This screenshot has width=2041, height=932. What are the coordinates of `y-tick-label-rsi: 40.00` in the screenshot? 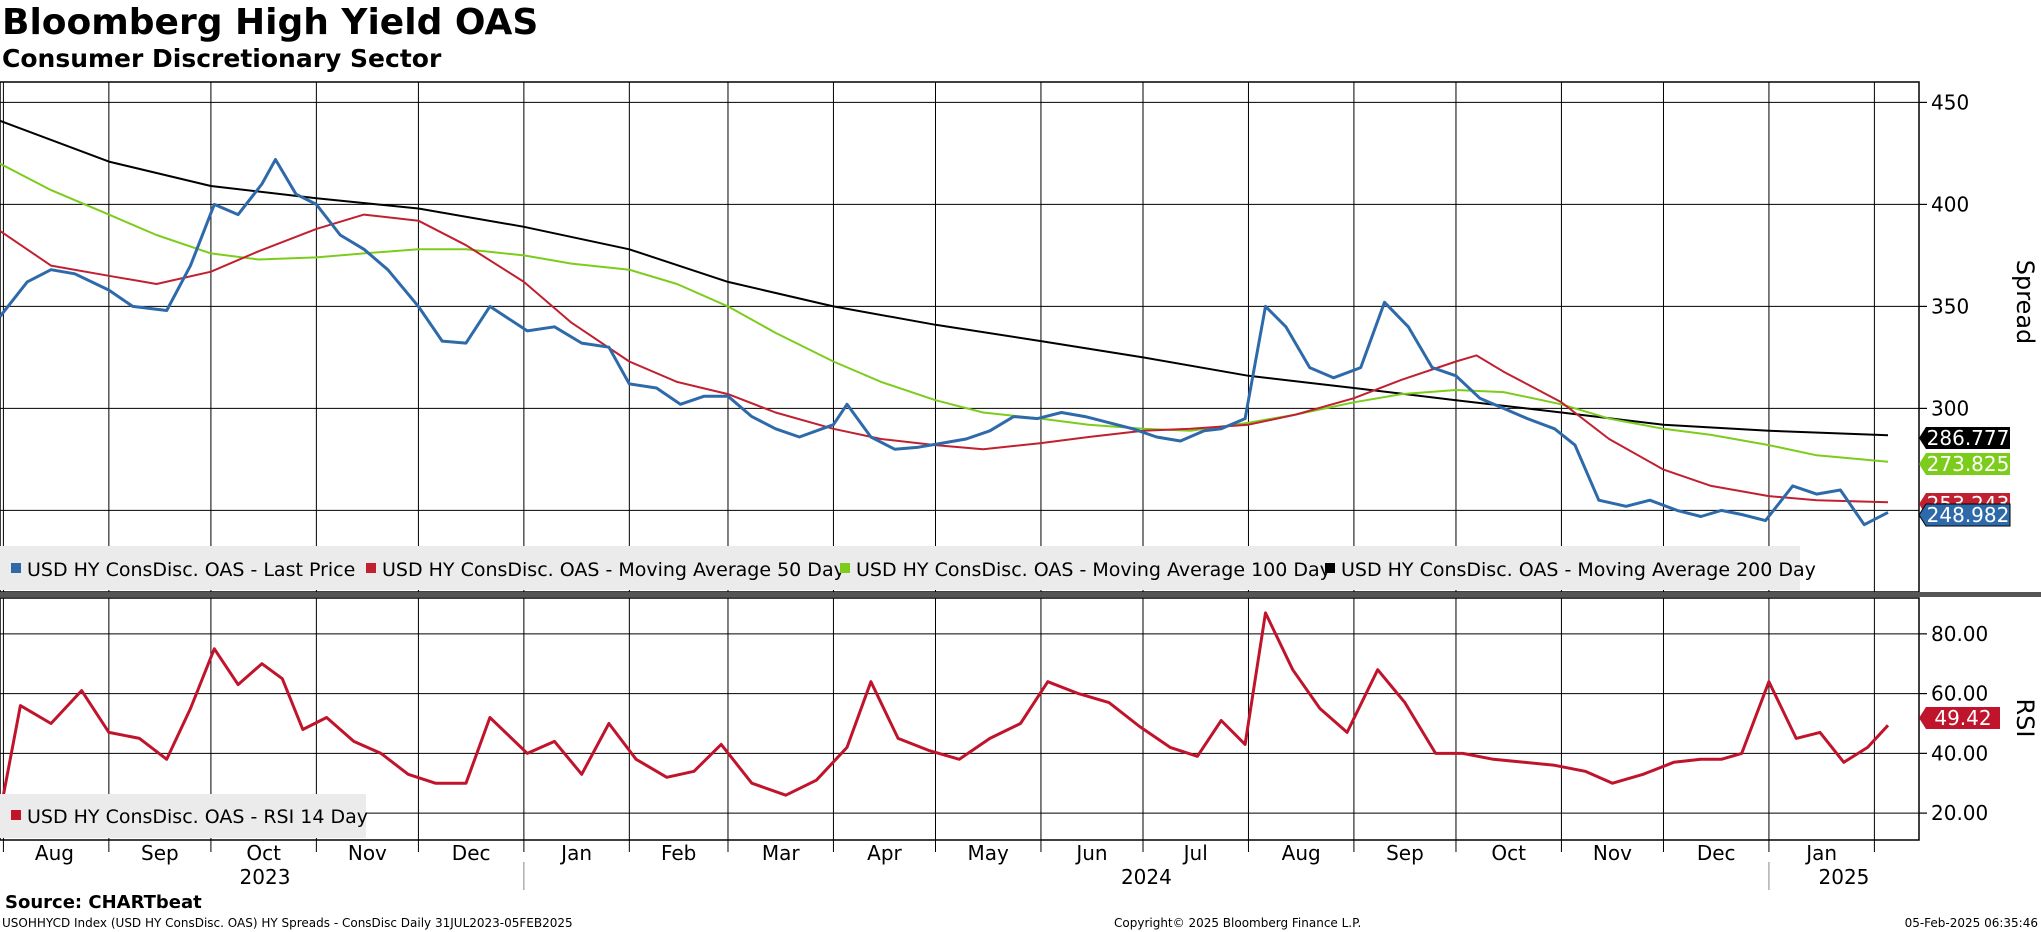 It's located at (1959, 753).